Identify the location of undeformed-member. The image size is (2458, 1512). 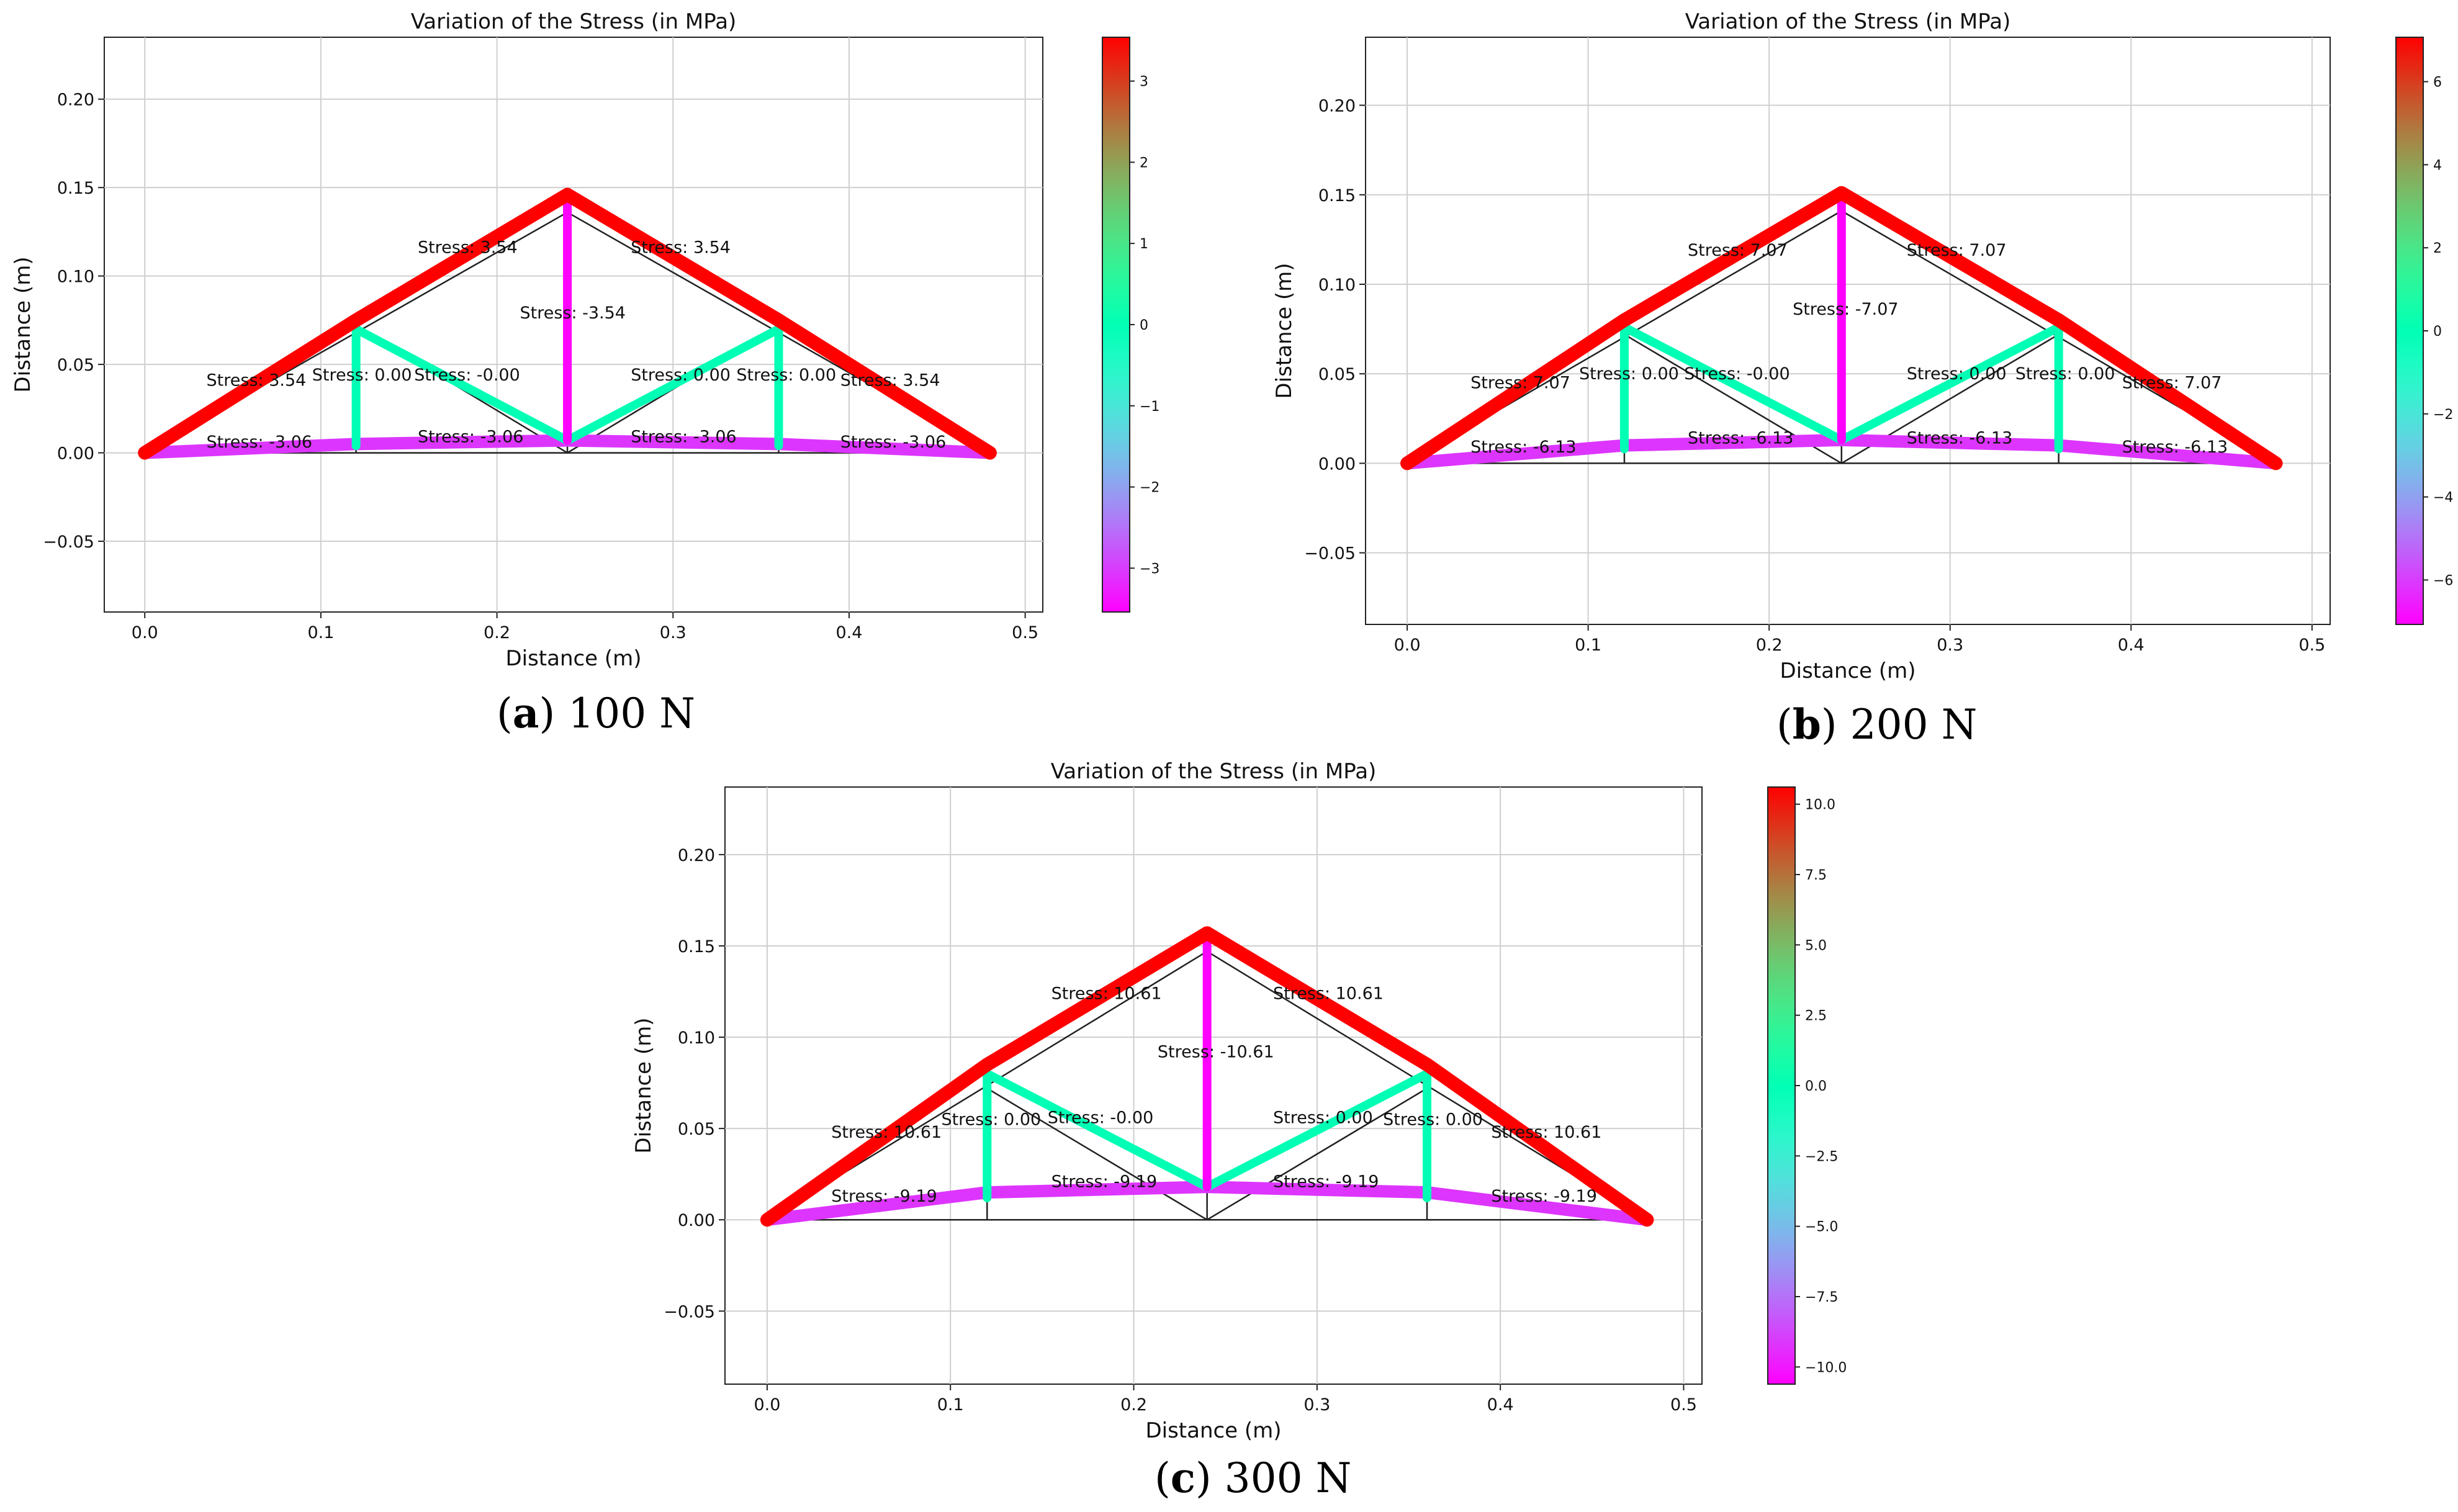
(1317, 1154).